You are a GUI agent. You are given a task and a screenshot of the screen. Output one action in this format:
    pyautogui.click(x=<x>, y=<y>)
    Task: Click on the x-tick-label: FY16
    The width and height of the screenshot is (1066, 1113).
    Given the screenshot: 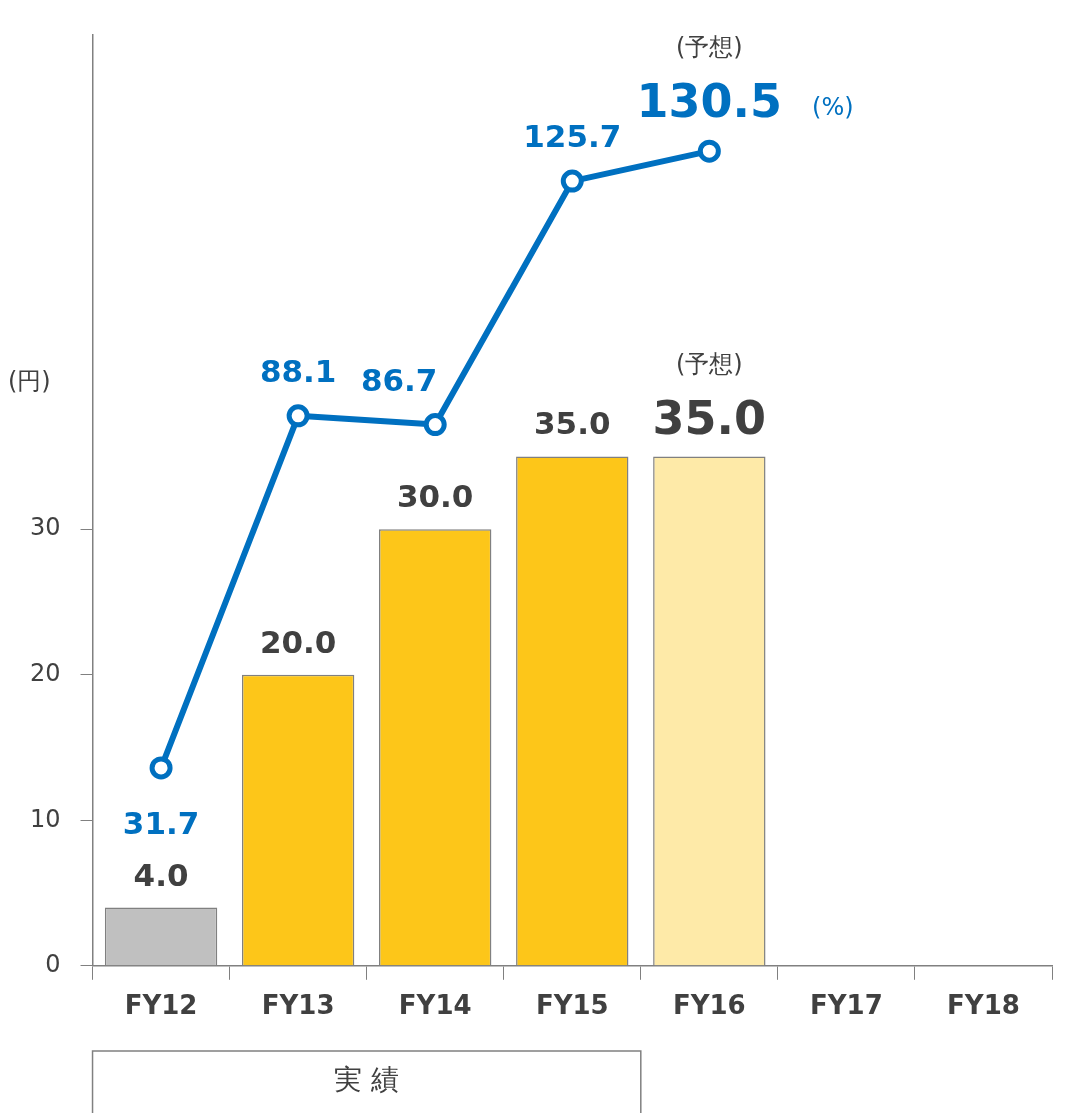 What is the action you would take?
    pyautogui.click(x=709, y=1005)
    